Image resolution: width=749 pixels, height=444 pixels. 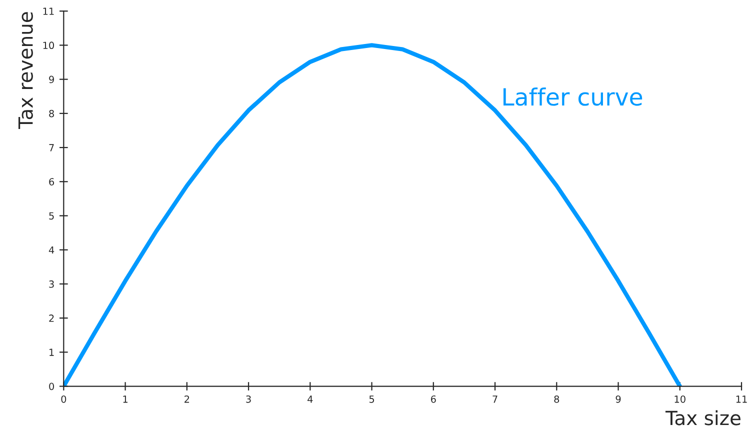 What do you see at coordinates (51, 284) in the screenshot?
I see `y-tick-label: 3` at bounding box center [51, 284].